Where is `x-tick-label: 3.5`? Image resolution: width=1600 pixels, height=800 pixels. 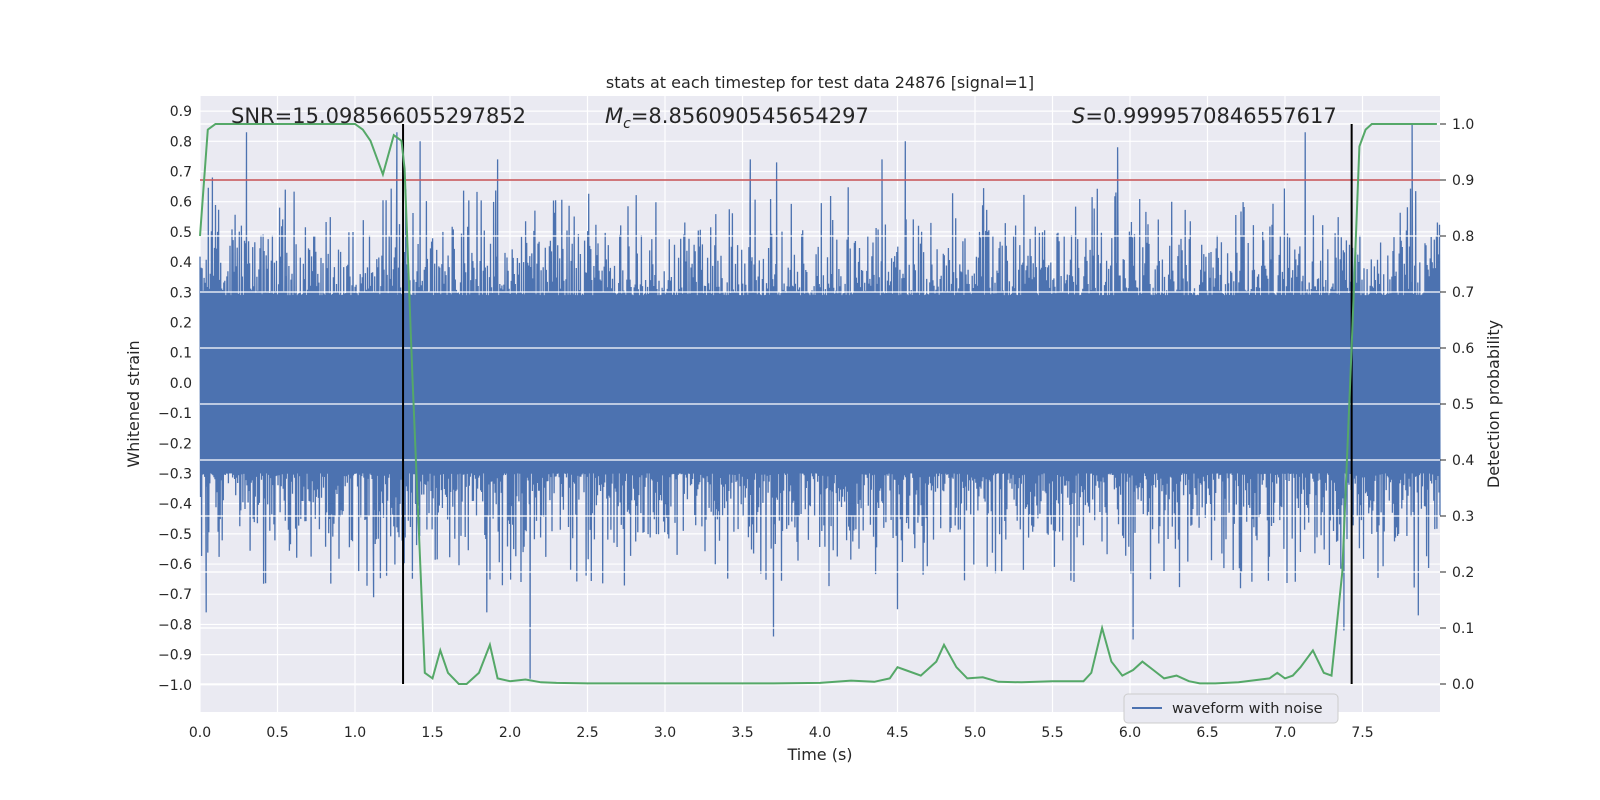 x-tick-label: 3.5 is located at coordinates (742, 733).